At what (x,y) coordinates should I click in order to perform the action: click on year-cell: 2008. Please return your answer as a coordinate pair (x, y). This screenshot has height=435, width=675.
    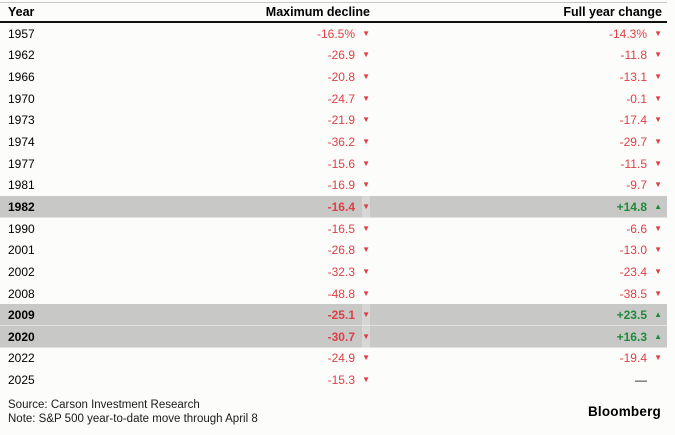
    Looking at the image, I should click on (21, 293).